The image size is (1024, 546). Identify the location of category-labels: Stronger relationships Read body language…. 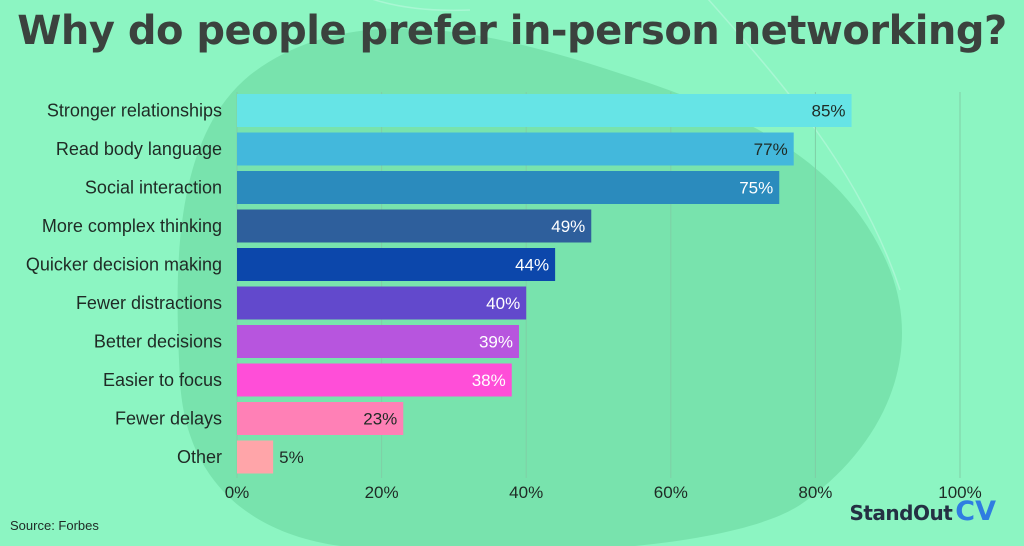
(124, 284).